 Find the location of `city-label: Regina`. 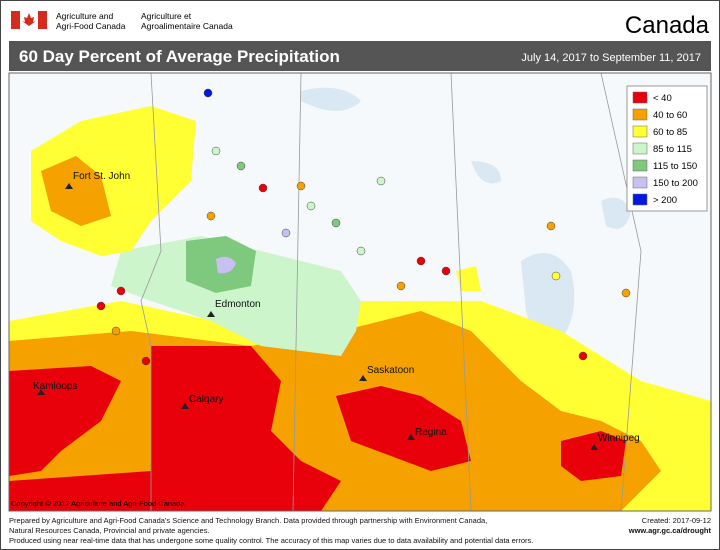

city-label: Regina is located at coordinates (431, 432).